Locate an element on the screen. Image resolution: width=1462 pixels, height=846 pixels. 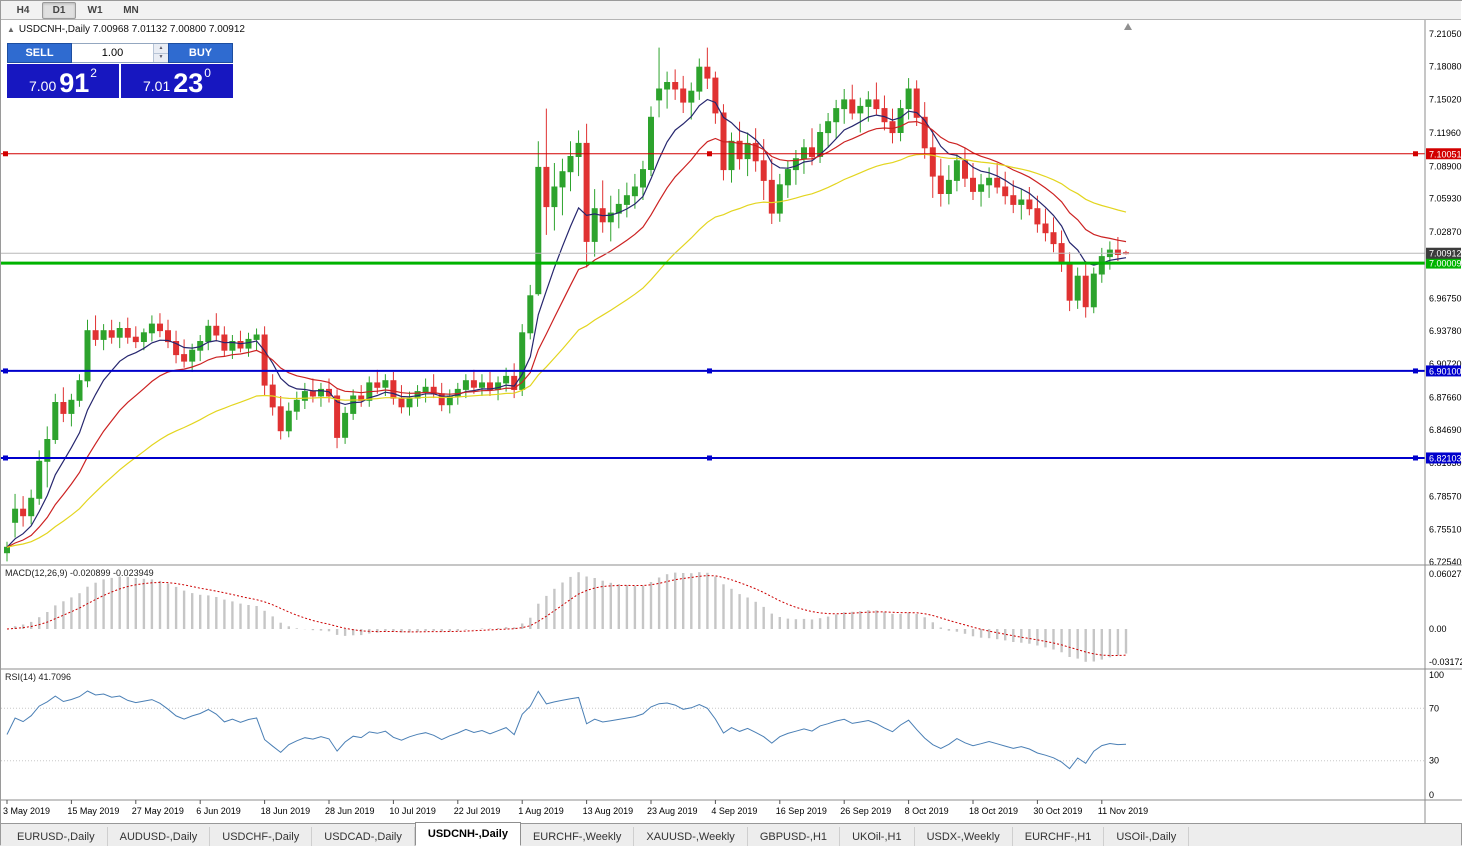
svg-text: 0.060273 is located at coordinates (1445, 574).